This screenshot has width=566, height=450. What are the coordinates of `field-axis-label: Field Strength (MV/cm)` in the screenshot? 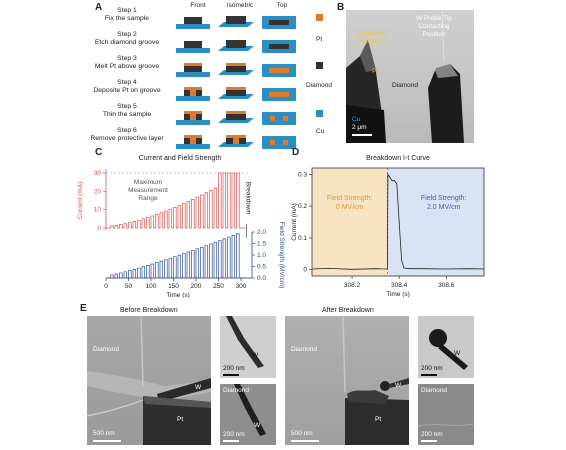 It's located at (281, 255).